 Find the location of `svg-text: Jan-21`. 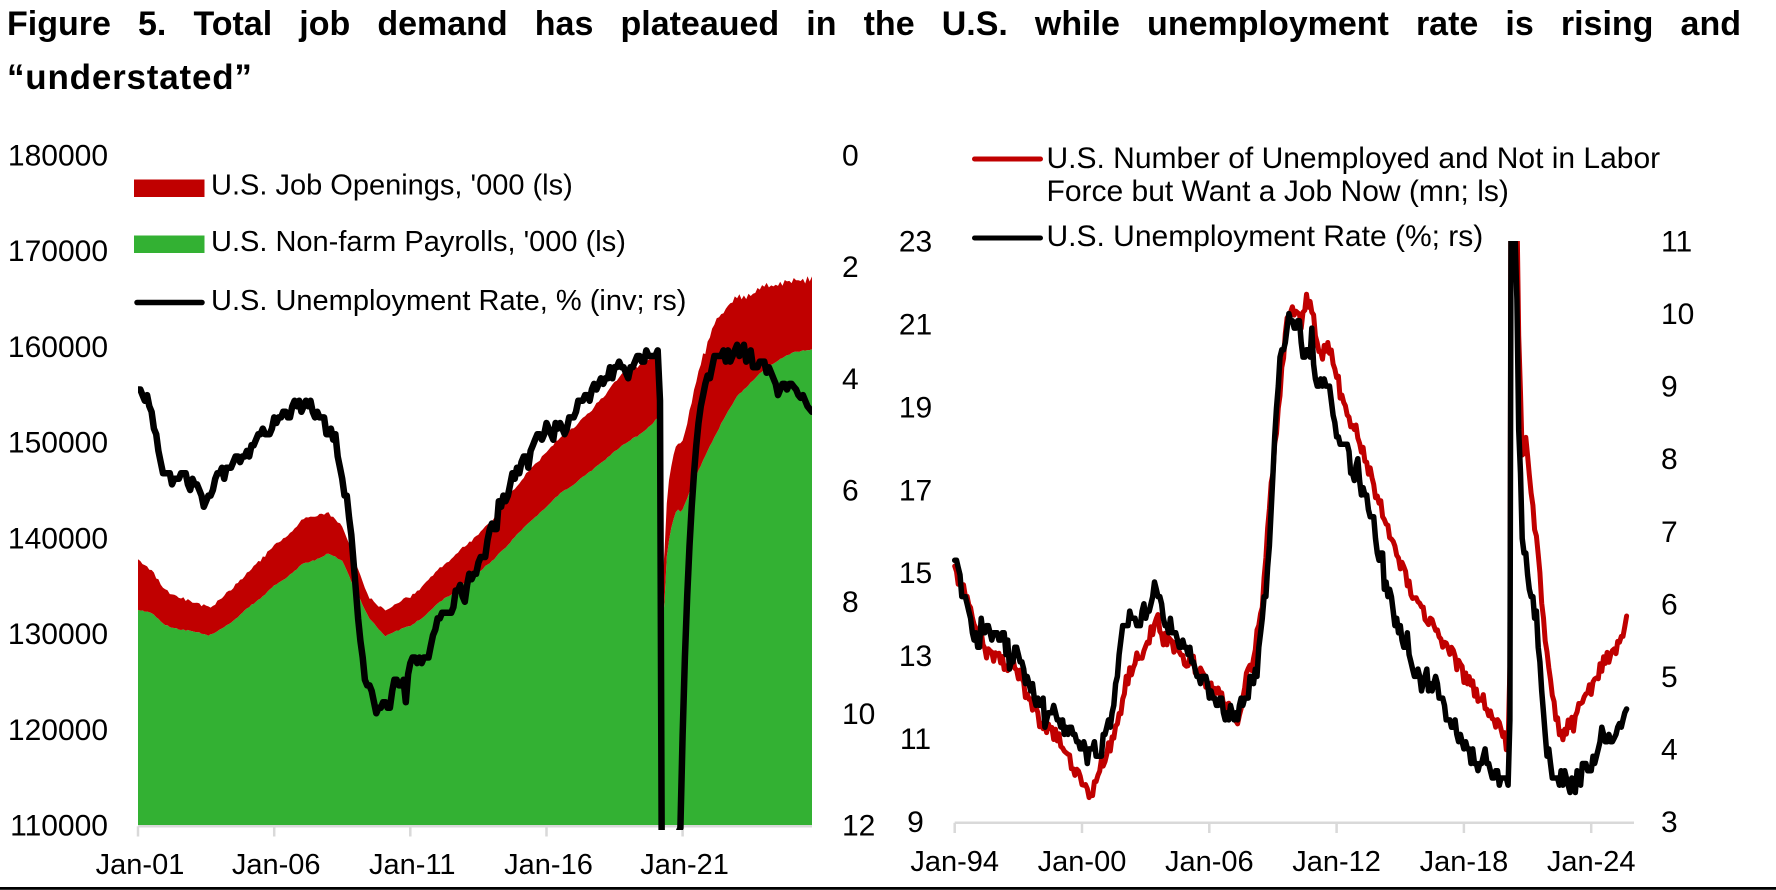

svg-text: Jan-21 is located at coordinates (684, 865).